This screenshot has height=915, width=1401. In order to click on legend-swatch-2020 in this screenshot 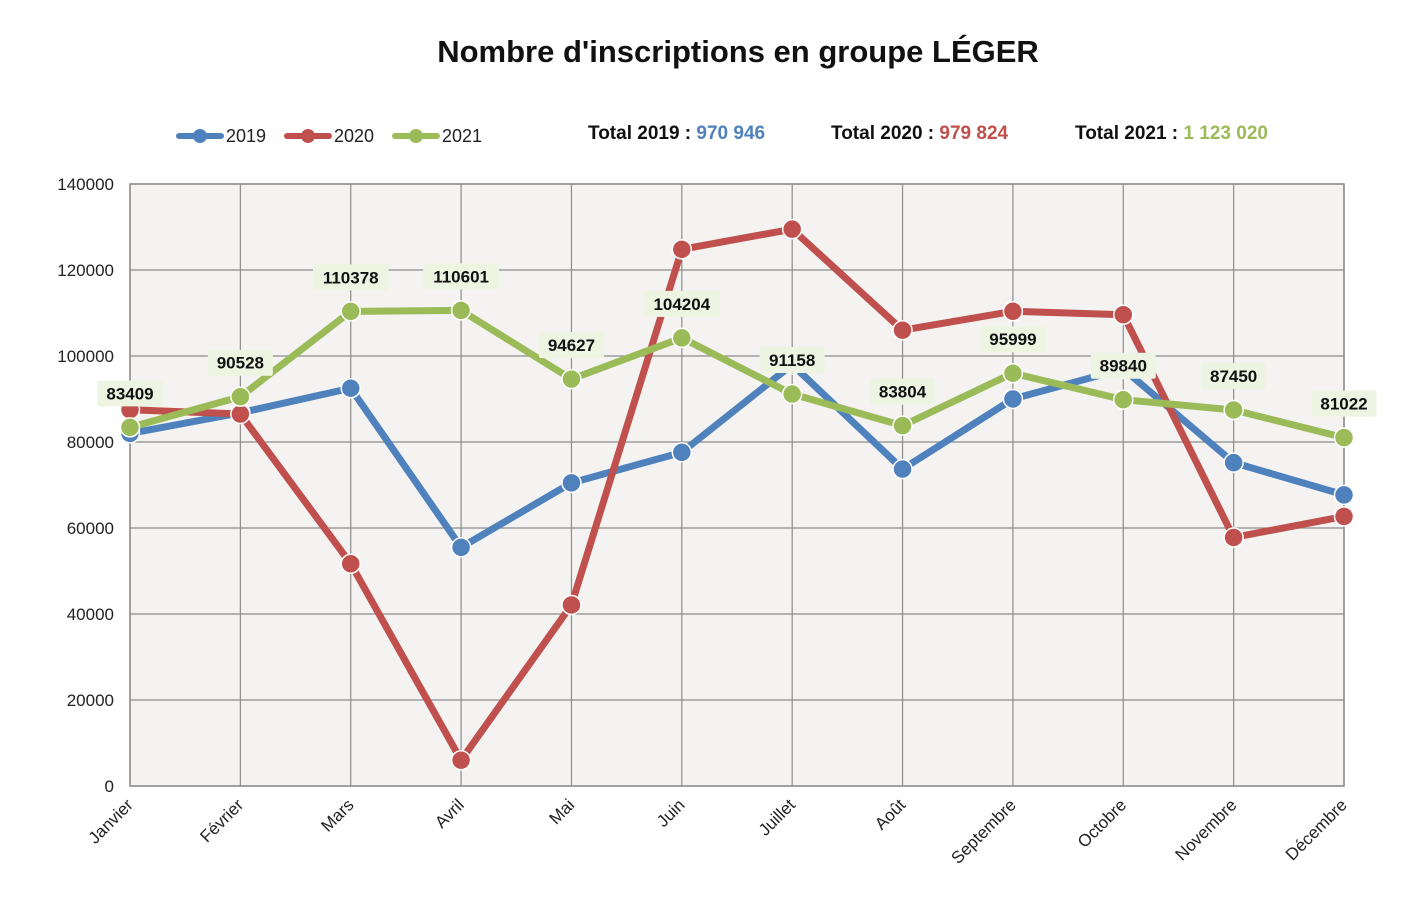, I will do `click(308, 136)`.